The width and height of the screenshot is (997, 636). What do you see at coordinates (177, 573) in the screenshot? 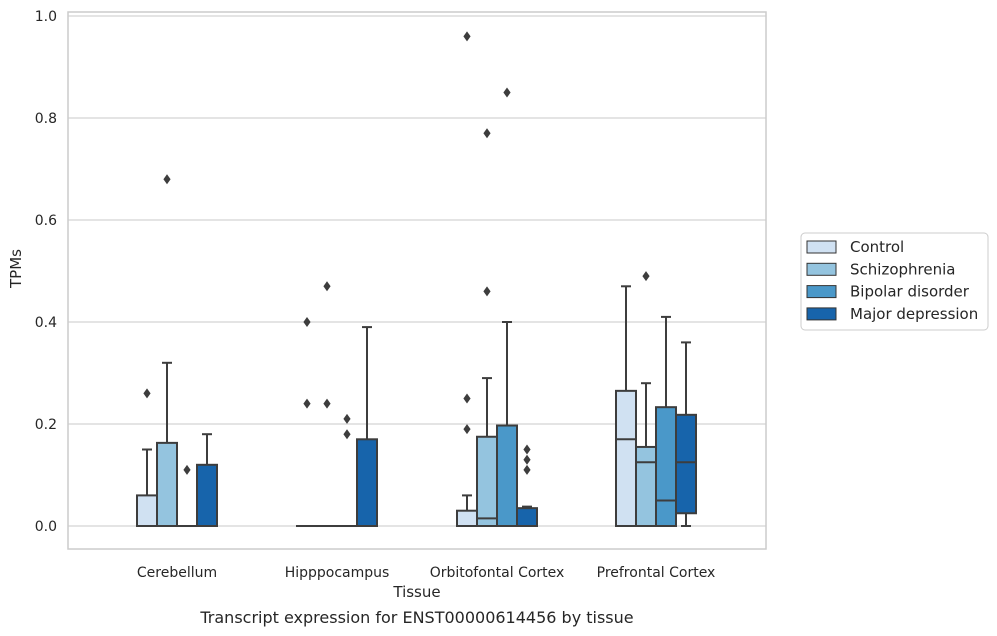
I see `x-tick-label: Cerebellum` at bounding box center [177, 573].